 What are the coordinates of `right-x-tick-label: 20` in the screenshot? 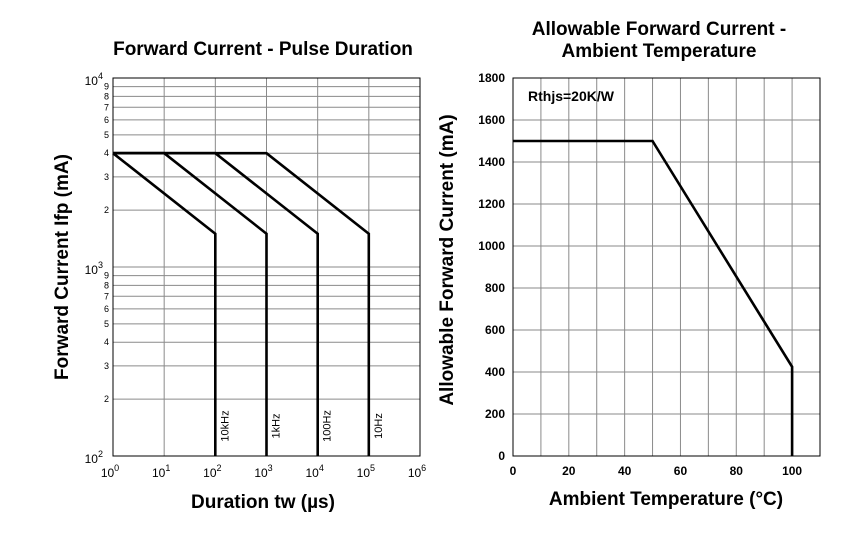 It's located at (569, 471).